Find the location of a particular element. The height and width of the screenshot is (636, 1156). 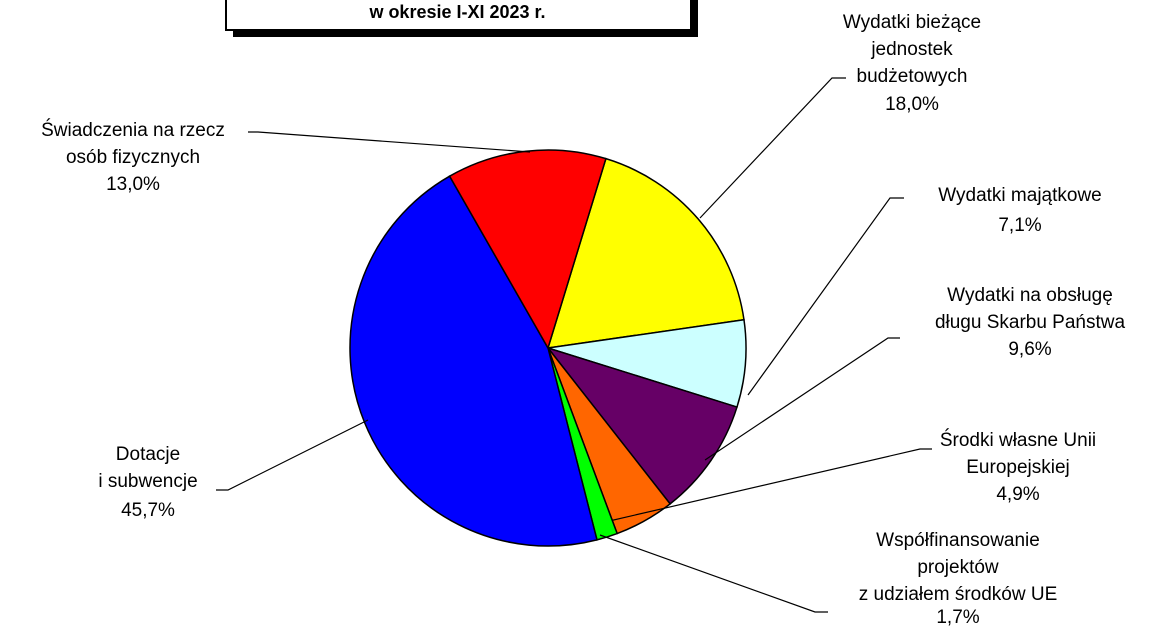

value-label: 7,1% is located at coordinates (1020, 225).